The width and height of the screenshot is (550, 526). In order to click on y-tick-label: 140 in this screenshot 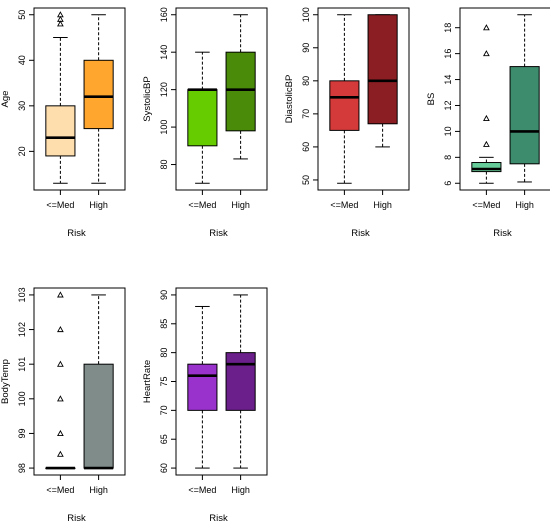, I will do `click(164, 52)`.